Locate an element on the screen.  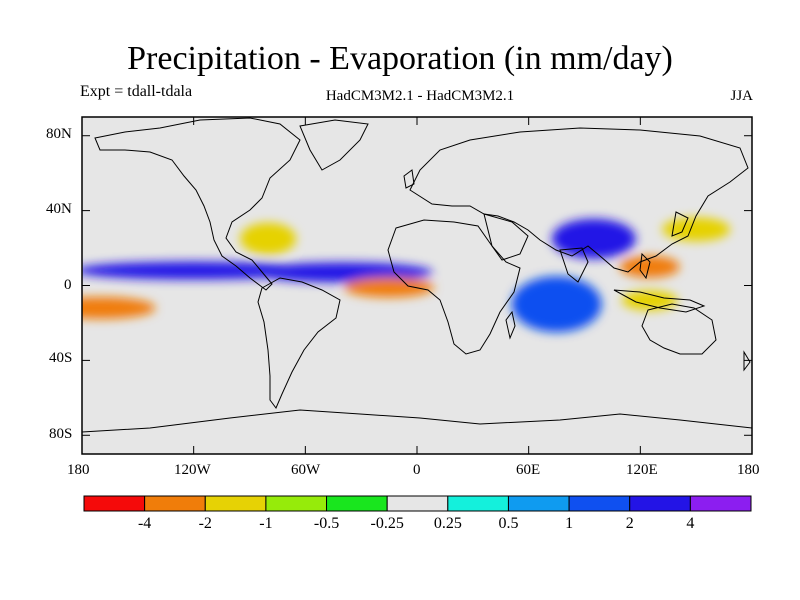
lat-tick-label: 0 is located at coordinates (68, 285).